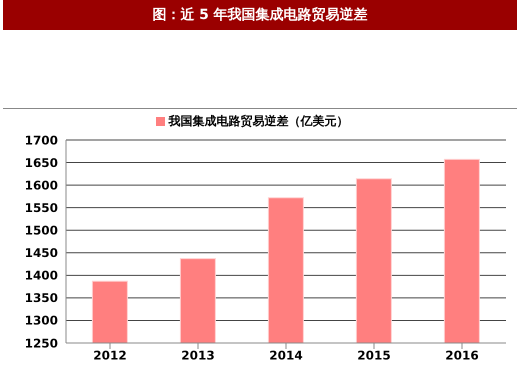 The image size is (520, 379). What do you see at coordinates (258, 121) in the screenshot?
I see `legend-label: 我国集成电路贸易逆差（亿美元）` at bounding box center [258, 121].